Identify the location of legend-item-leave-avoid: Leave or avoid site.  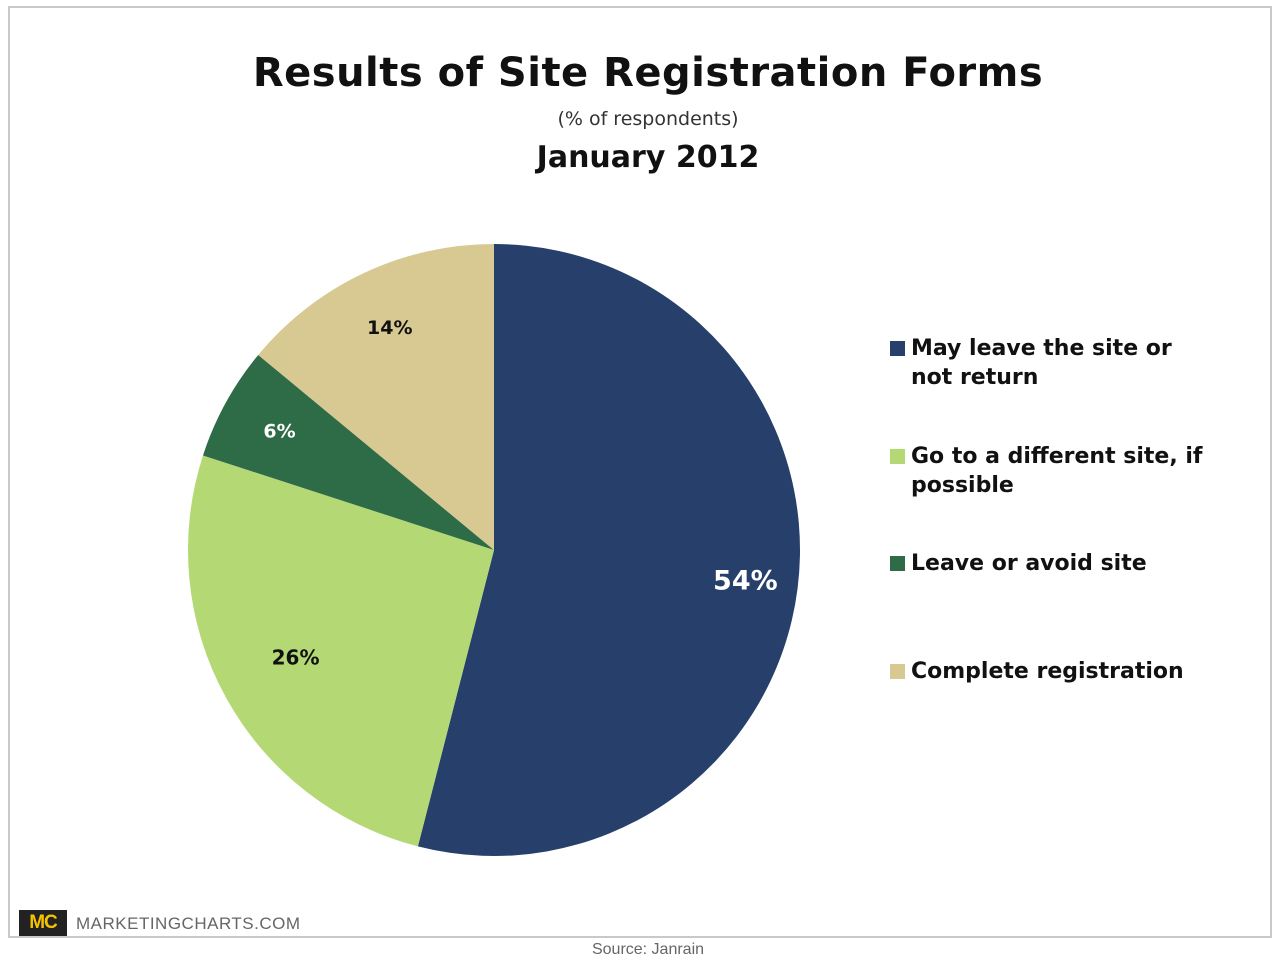
(1050, 563).